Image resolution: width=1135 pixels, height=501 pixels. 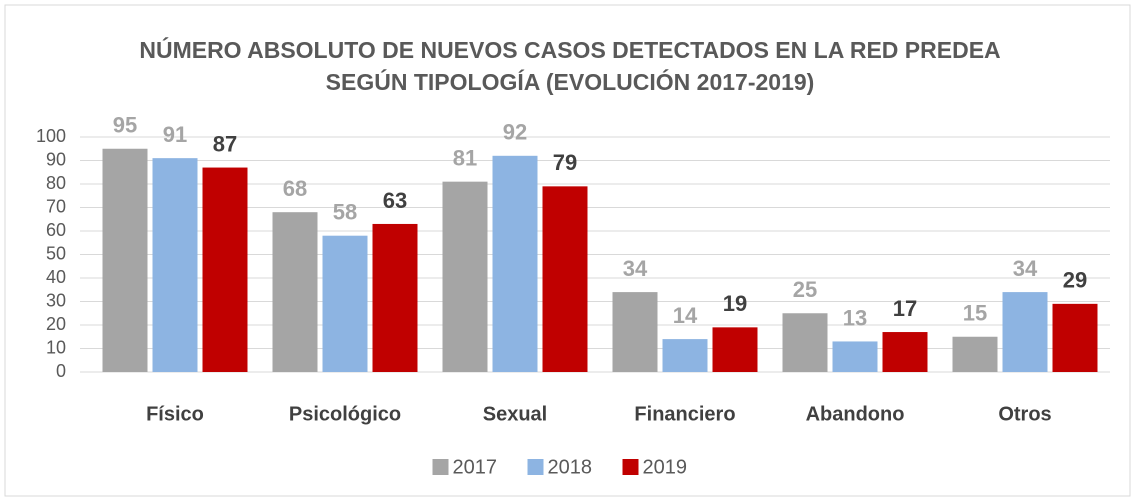 What do you see at coordinates (175, 134) in the screenshot?
I see `data-label: 91` at bounding box center [175, 134].